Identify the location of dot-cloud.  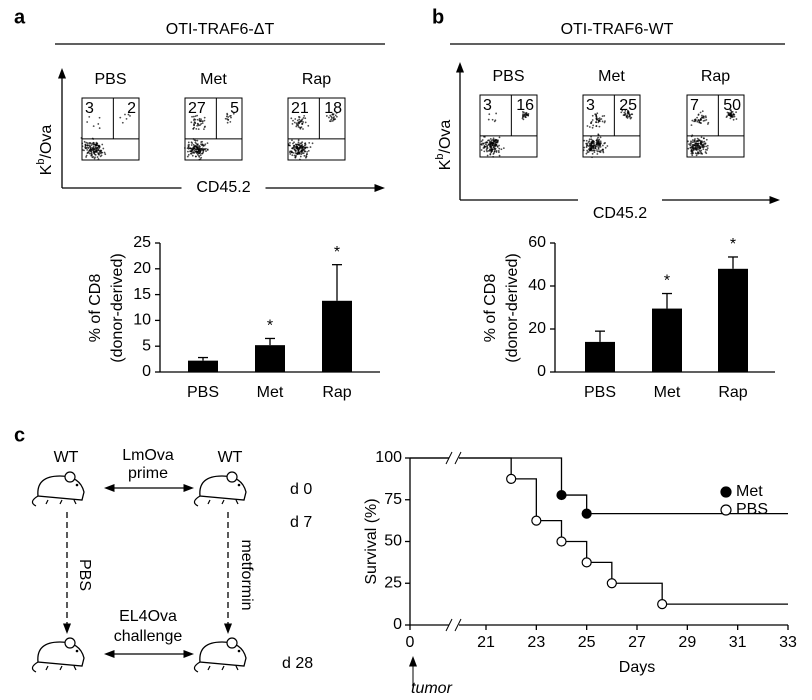
(209, 136).